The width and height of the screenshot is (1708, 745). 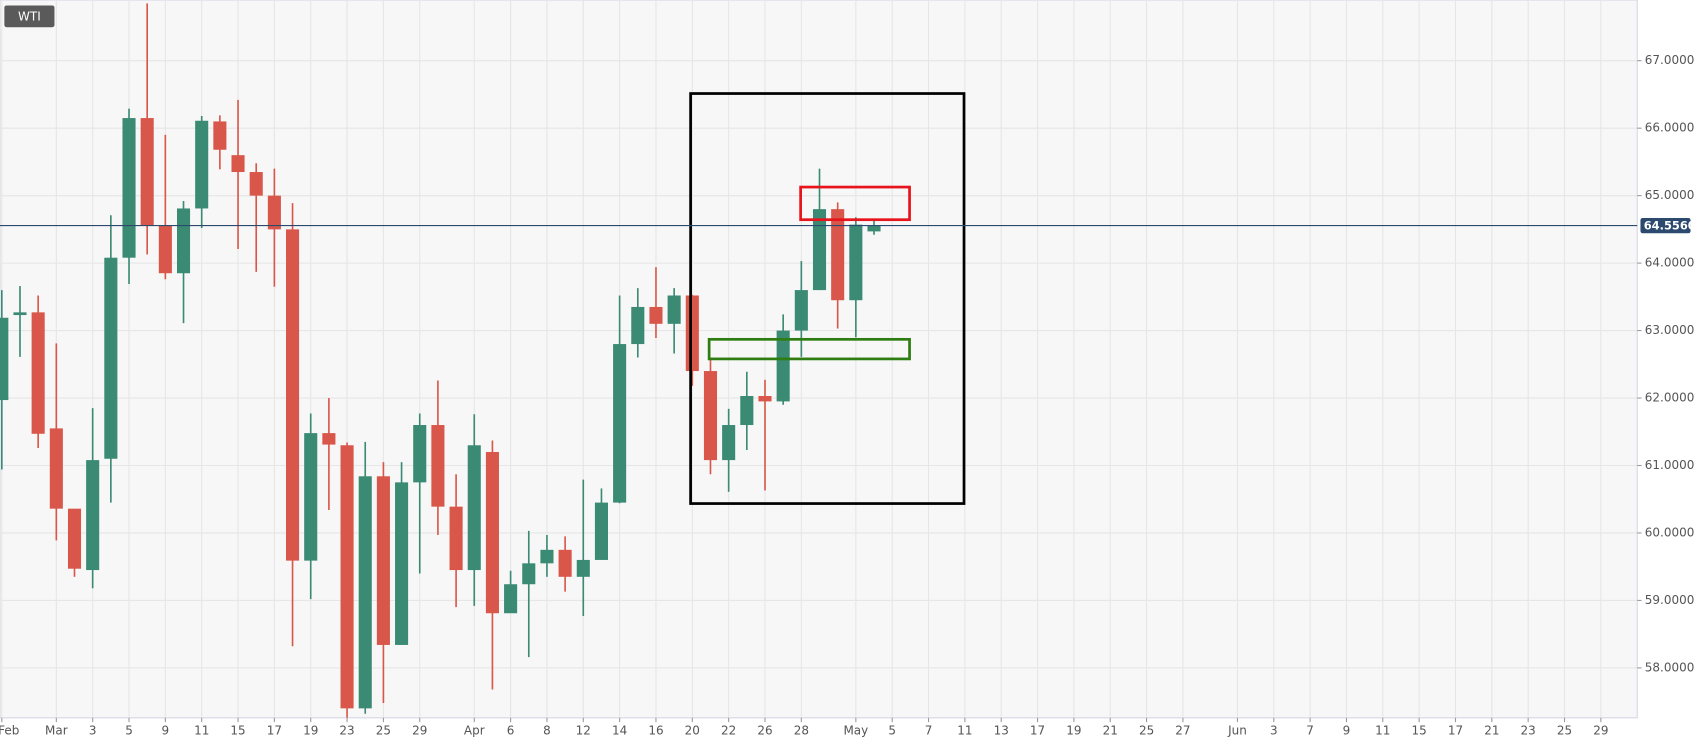 What do you see at coordinates (1670, 465) in the screenshot?
I see `y-tick-label: 61.0000` at bounding box center [1670, 465].